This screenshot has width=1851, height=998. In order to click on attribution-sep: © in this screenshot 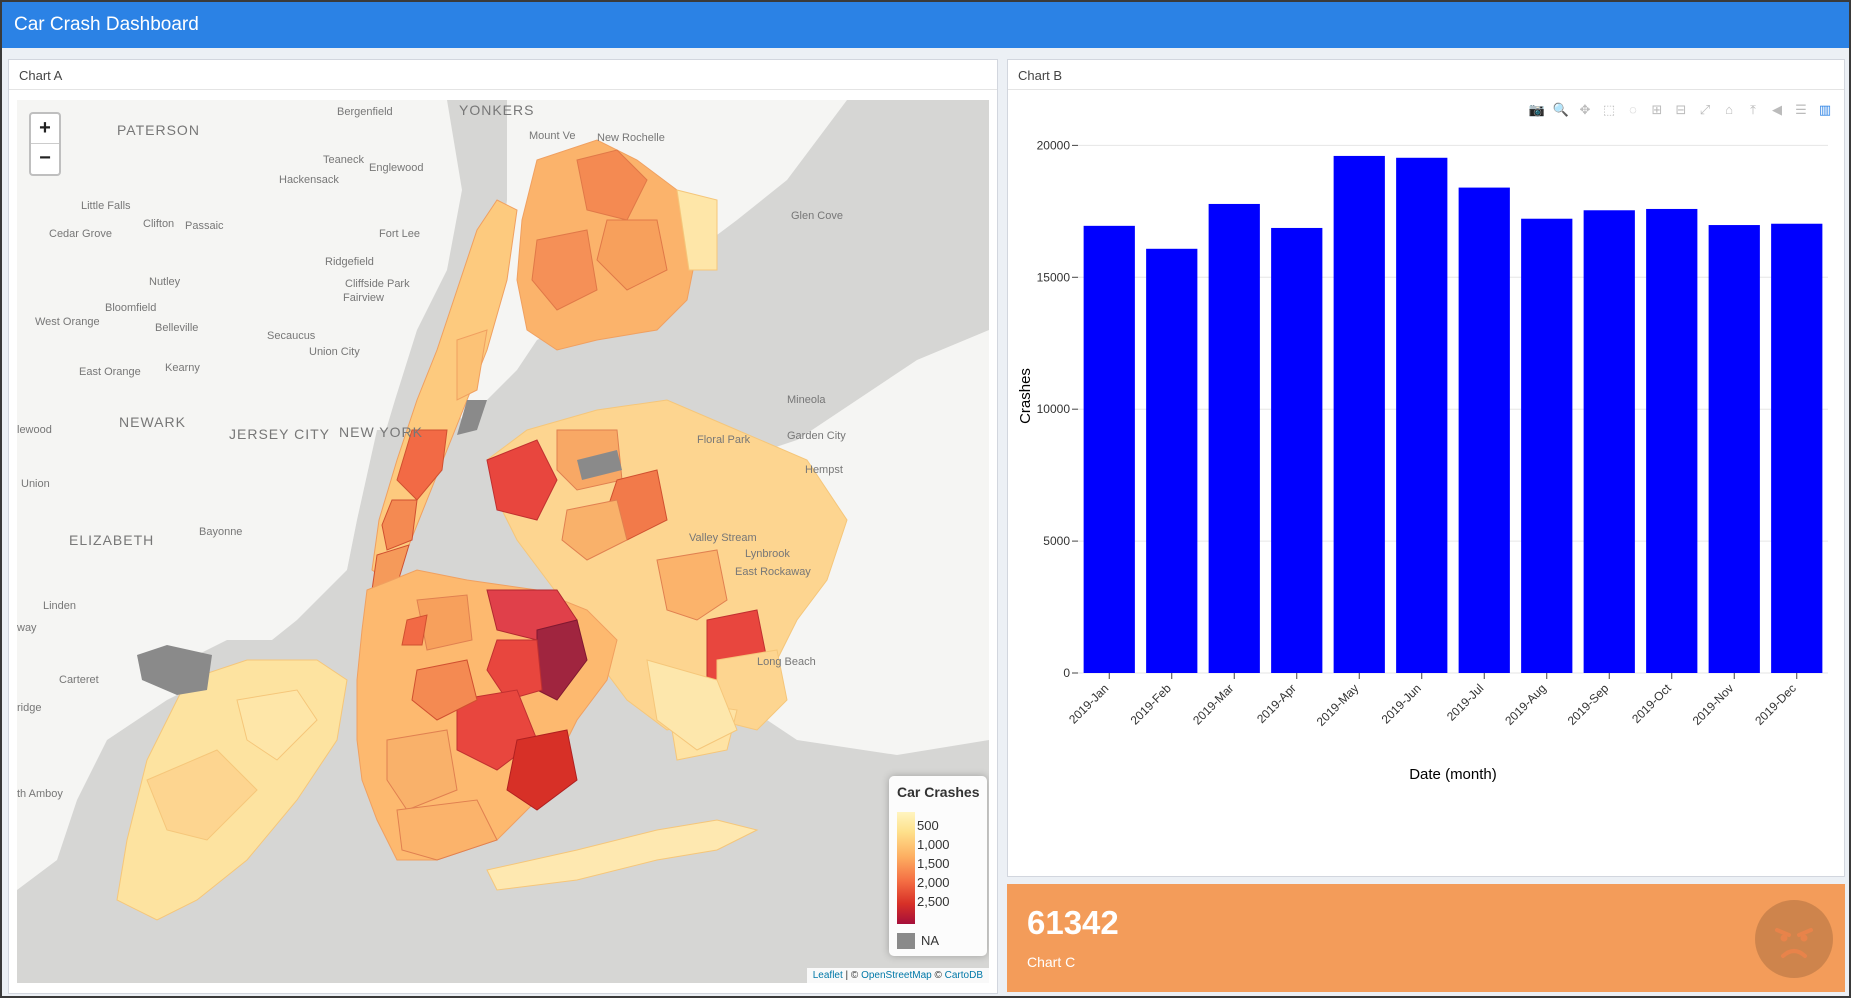, I will do `click(938, 975)`.